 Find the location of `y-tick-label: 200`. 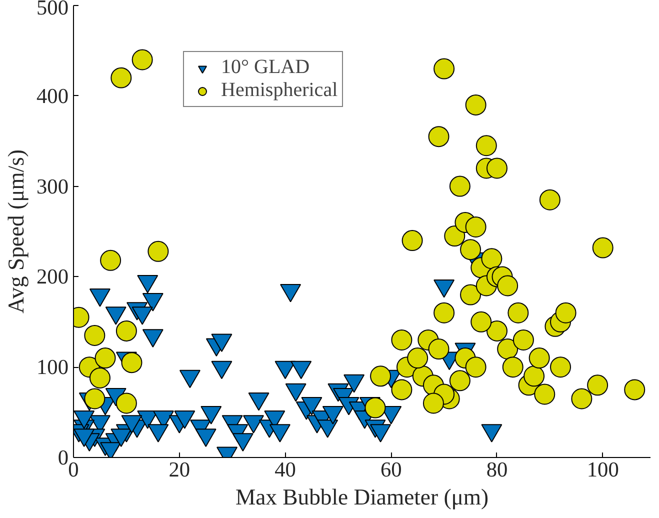

y-tick-label: 200 is located at coordinates (52, 276).